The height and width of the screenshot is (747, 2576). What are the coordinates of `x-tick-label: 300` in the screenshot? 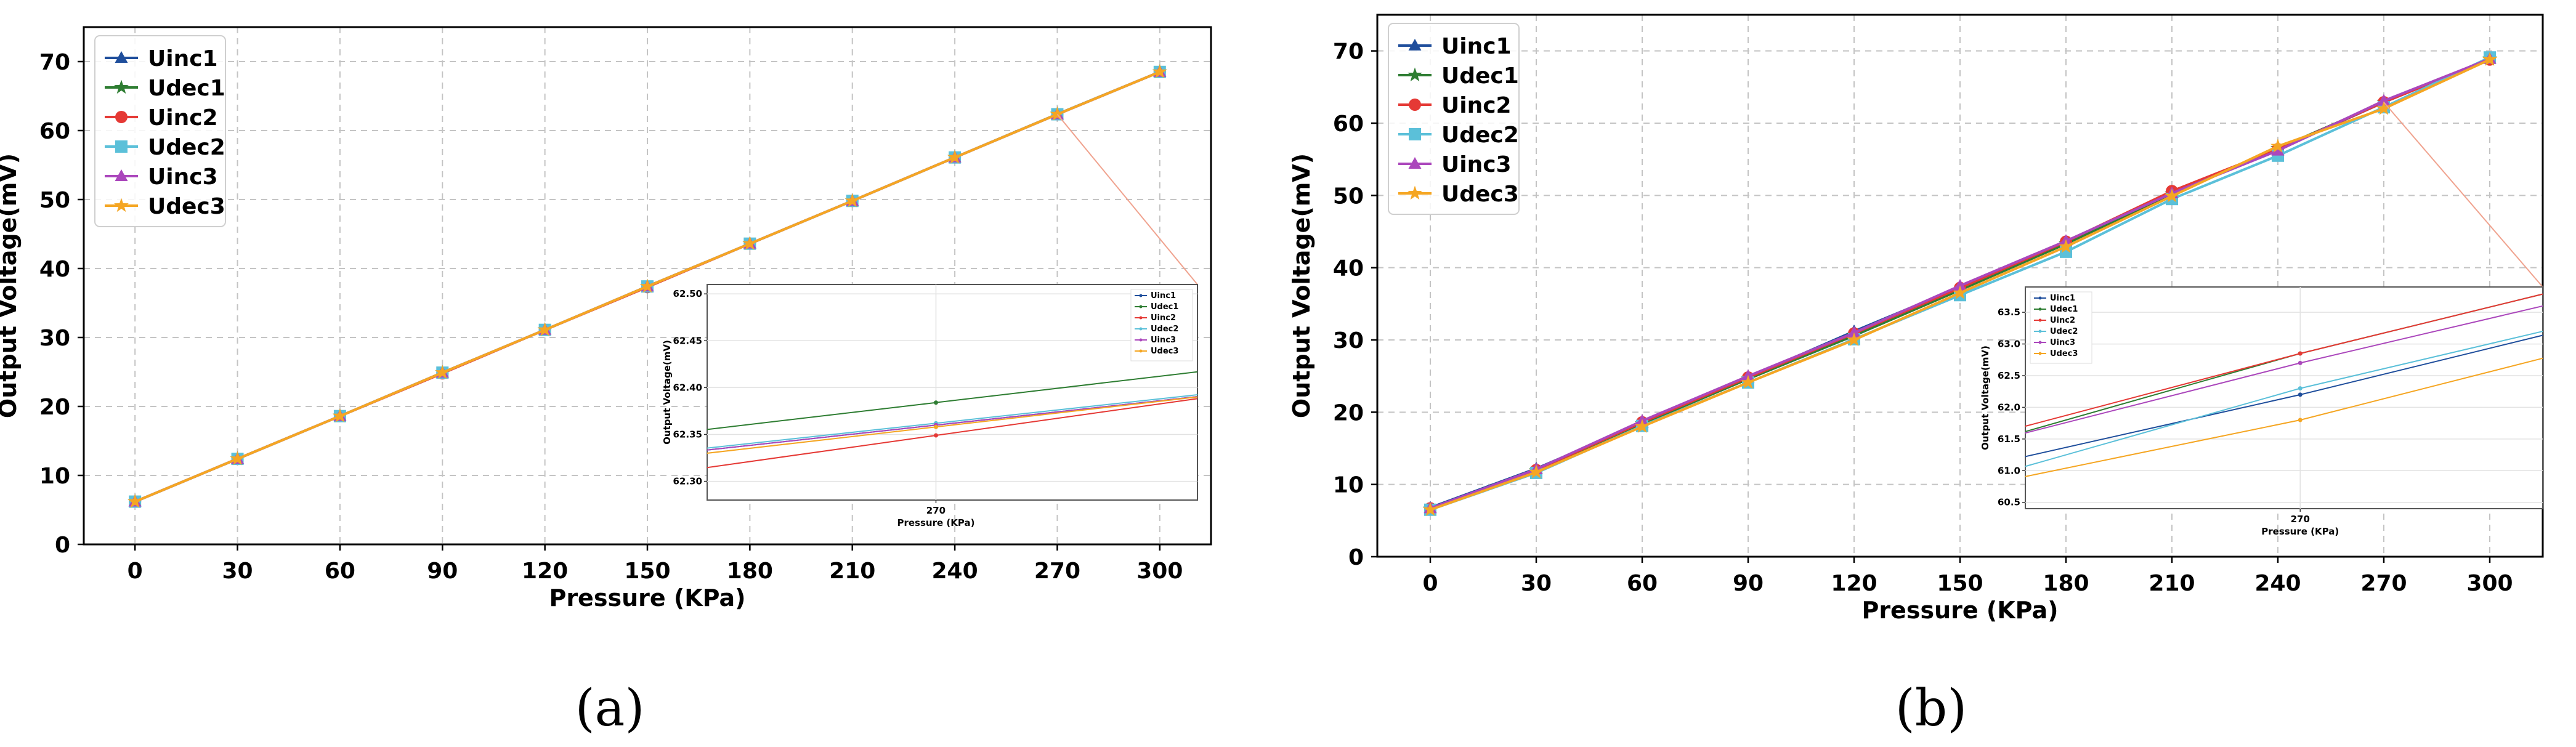 It's located at (1159, 571).